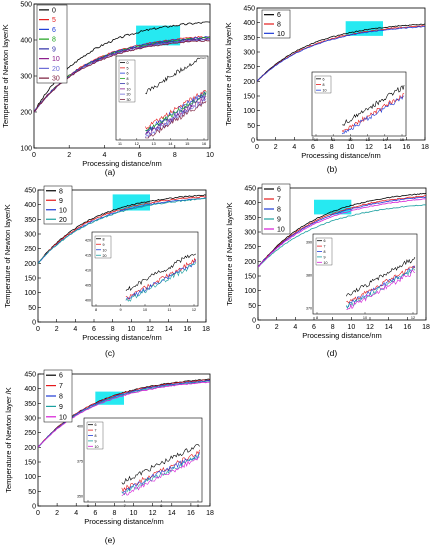  What do you see at coordinates (332, 147) in the screenshot?
I see `x-tick-label: 8` at bounding box center [332, 147].